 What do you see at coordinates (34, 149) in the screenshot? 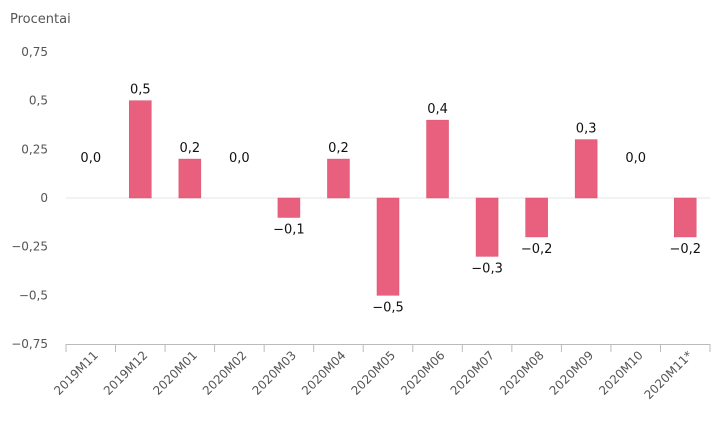
I see `y-tick-label: 0,25` at bounding box center [34, 149].